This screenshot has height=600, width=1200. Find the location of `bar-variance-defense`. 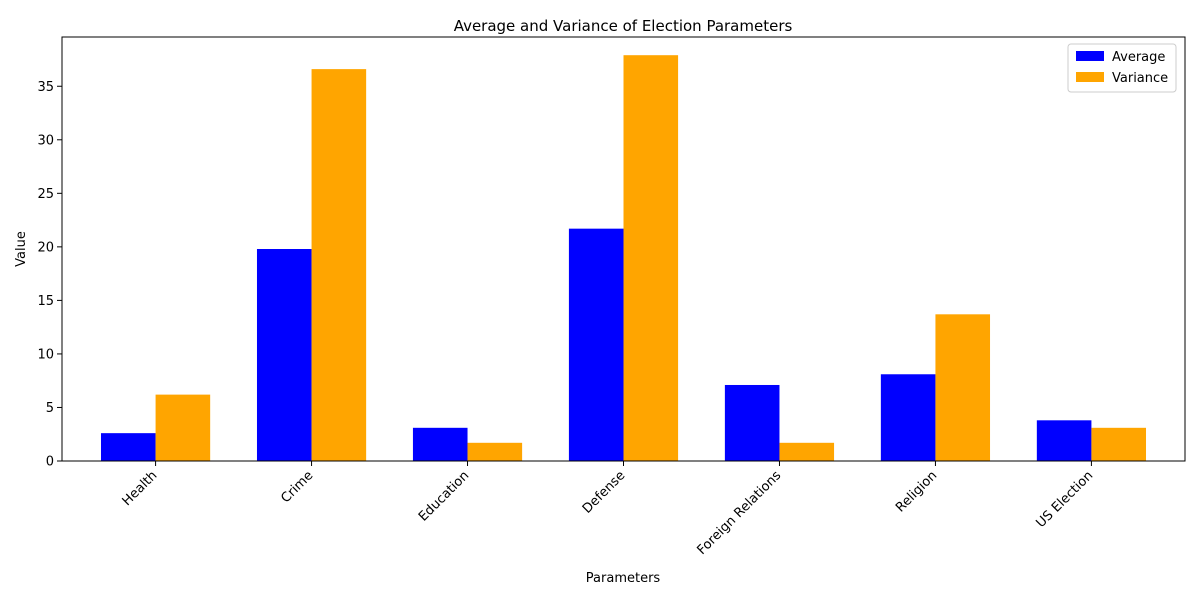

bar-variance-defense is located at coordinates (651, 258).